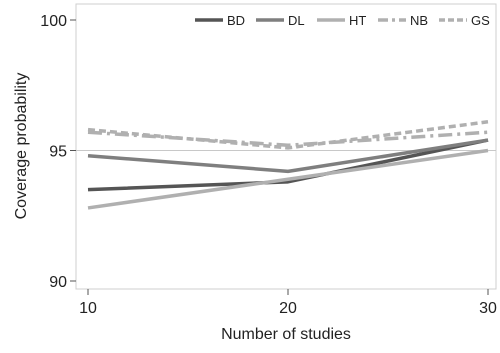  I want to click on x-tick-label: 20, so click(288, 308).